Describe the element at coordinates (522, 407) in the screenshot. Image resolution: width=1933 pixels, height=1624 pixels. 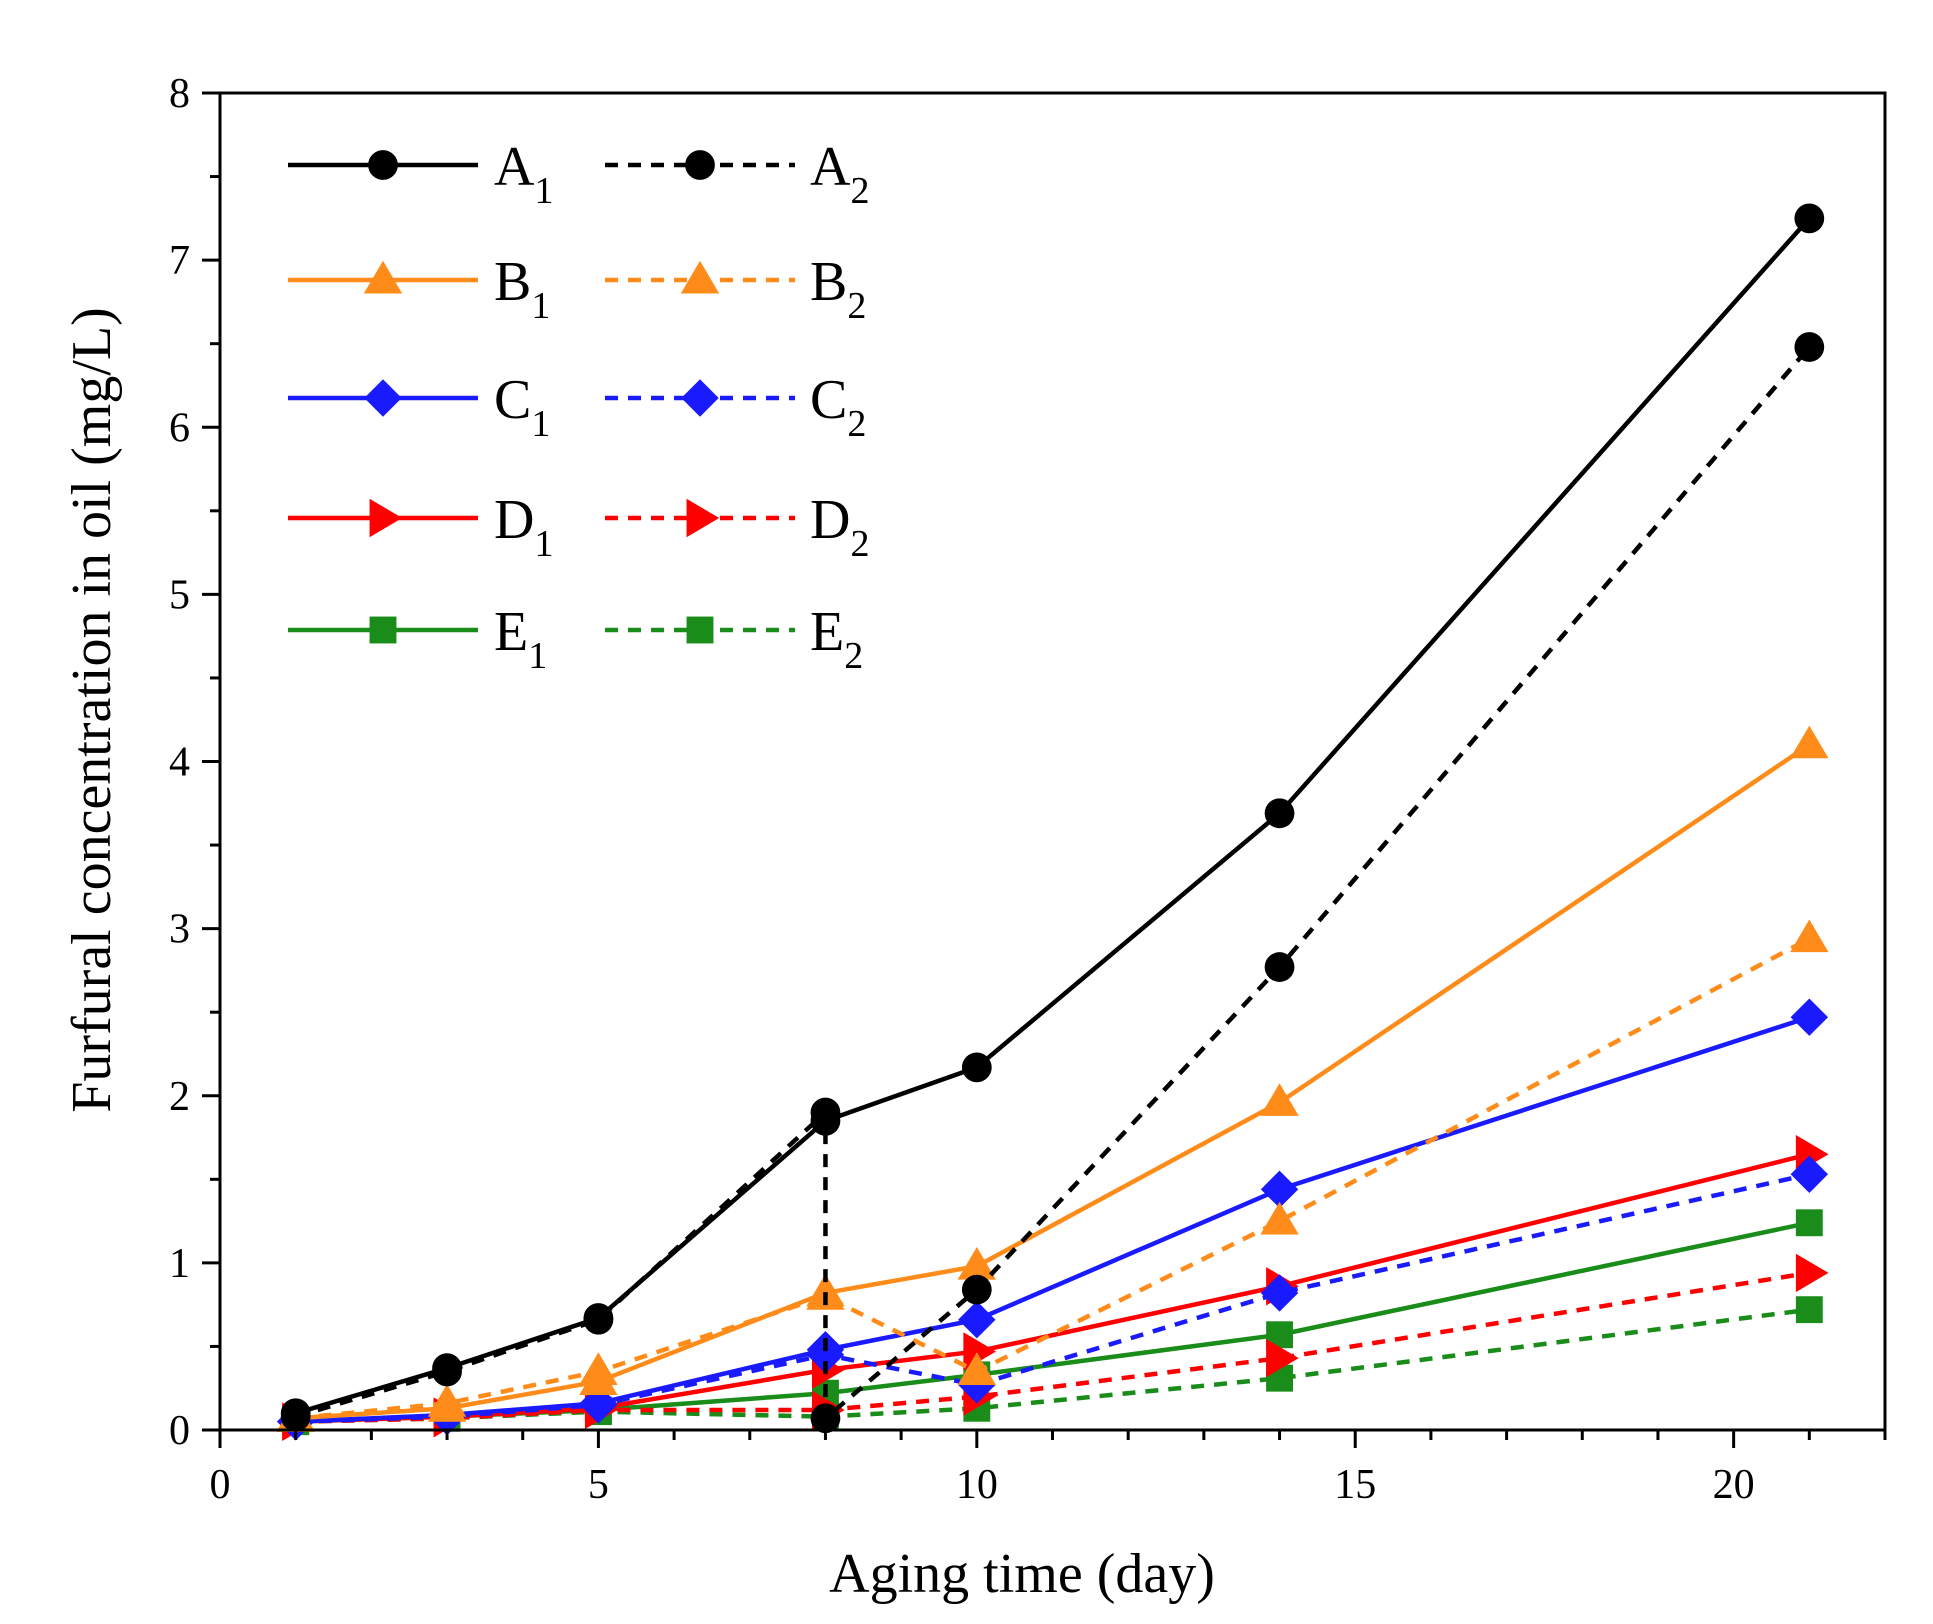
I see `legend-label: C1` at that location.